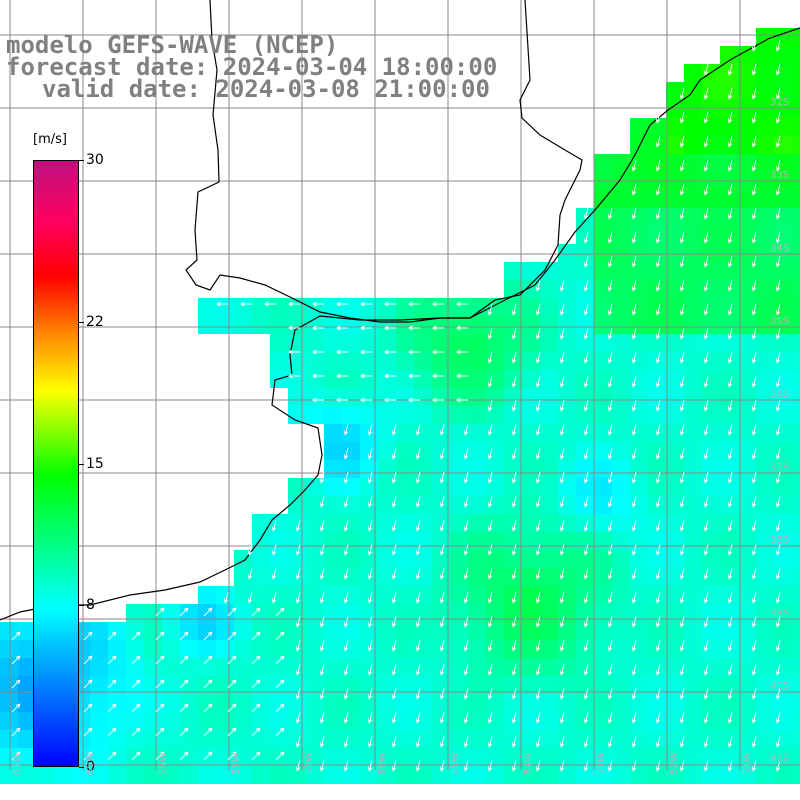  I want to click on colorbar-tick-label: 30, so click(95, 160).